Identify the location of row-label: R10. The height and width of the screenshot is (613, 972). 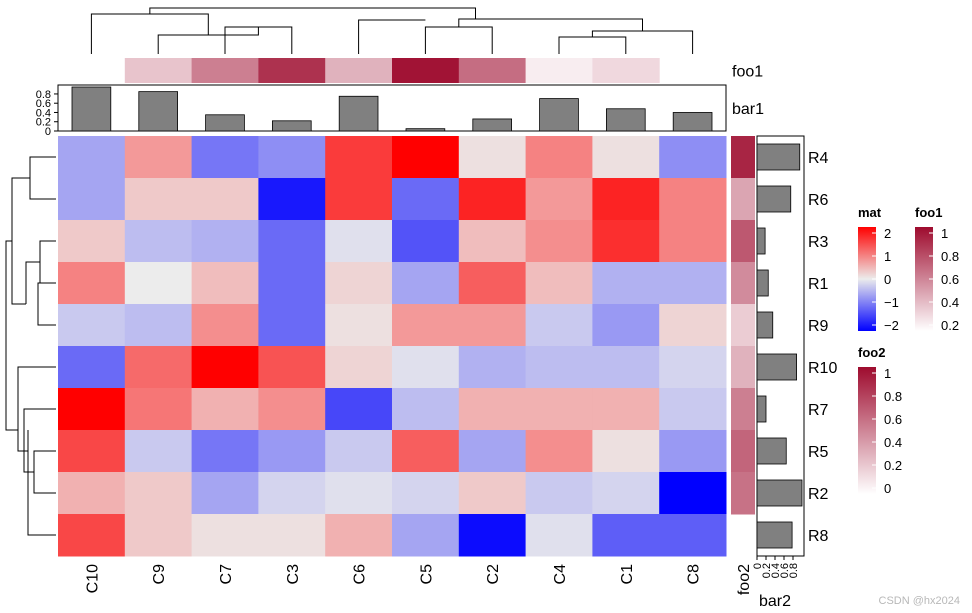
(822, 368).